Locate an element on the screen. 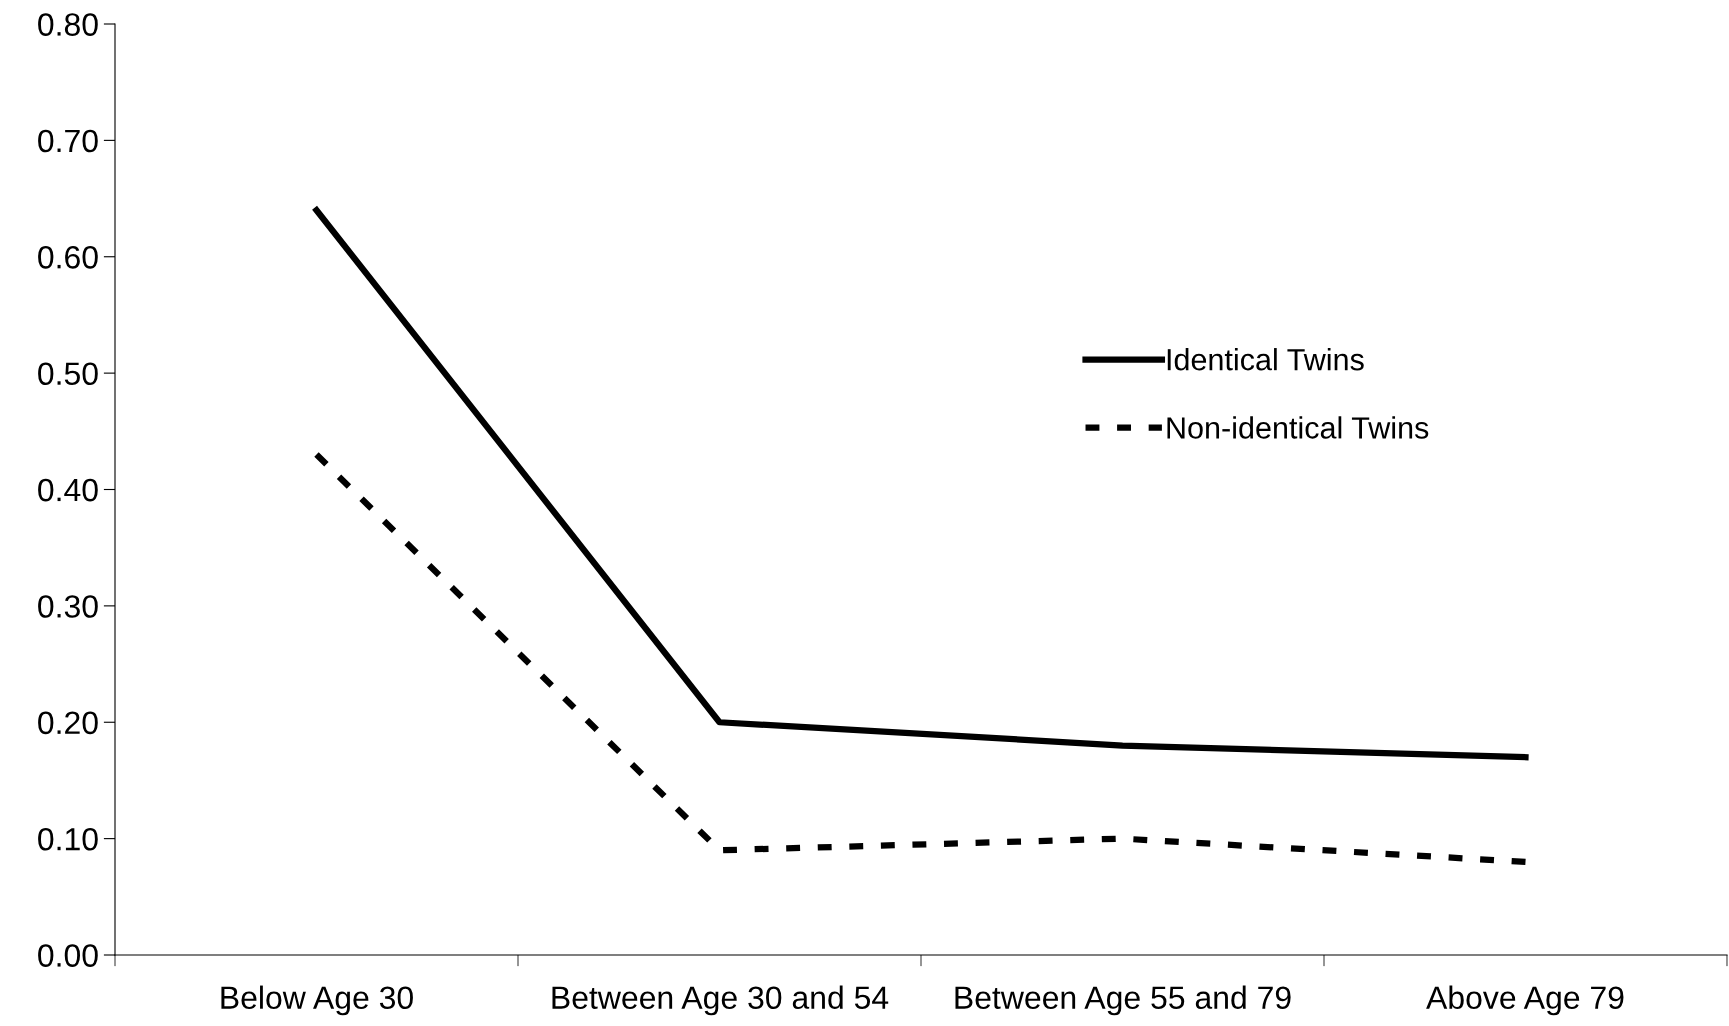 The image size is (1729, 1026). y-tick-label: 0.60 is located at coordinates (68, 257).